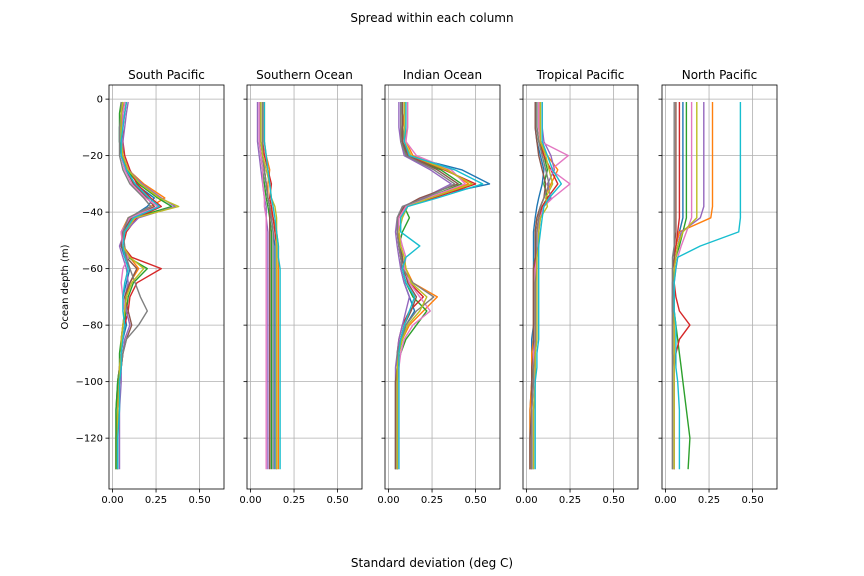 The height and width of the screenshot is (576, 864). What do you see at coordinates (92, 269) in the screenshot?
I see `y-tick-label: −60` at bounding box center [92, 269].